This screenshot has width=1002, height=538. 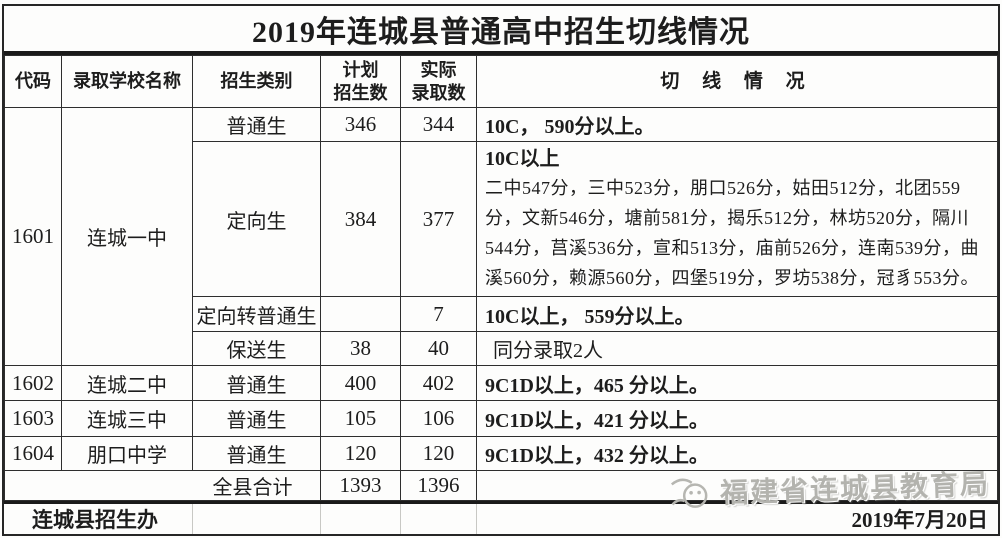 What do you see at coordinates (127, 81) in the screenshot?
I see `header-school: 录取学校名称` at bounding box center [127, 81].